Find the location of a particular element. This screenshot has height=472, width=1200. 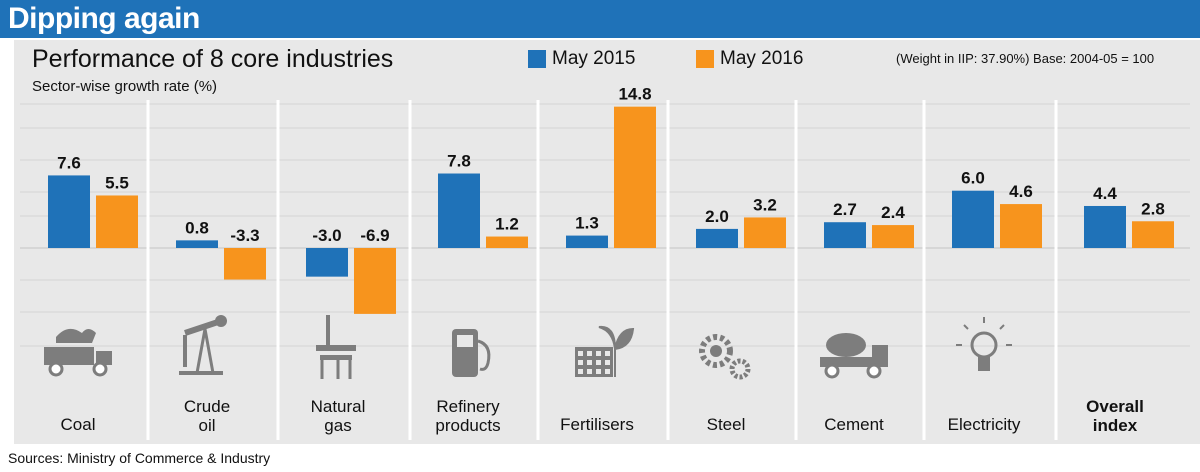

data-label: -3.0 is located at coordinates (326, 235).